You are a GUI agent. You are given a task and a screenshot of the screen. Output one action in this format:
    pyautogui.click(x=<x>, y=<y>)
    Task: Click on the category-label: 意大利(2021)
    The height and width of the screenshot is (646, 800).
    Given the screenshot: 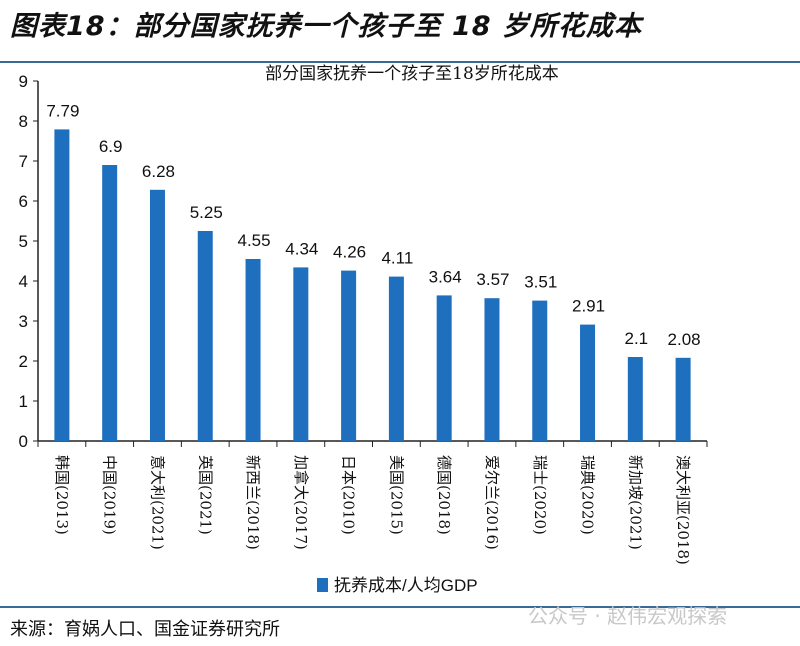 What is the action you would take?
    pyautogui.click(x=157, y=502)
    